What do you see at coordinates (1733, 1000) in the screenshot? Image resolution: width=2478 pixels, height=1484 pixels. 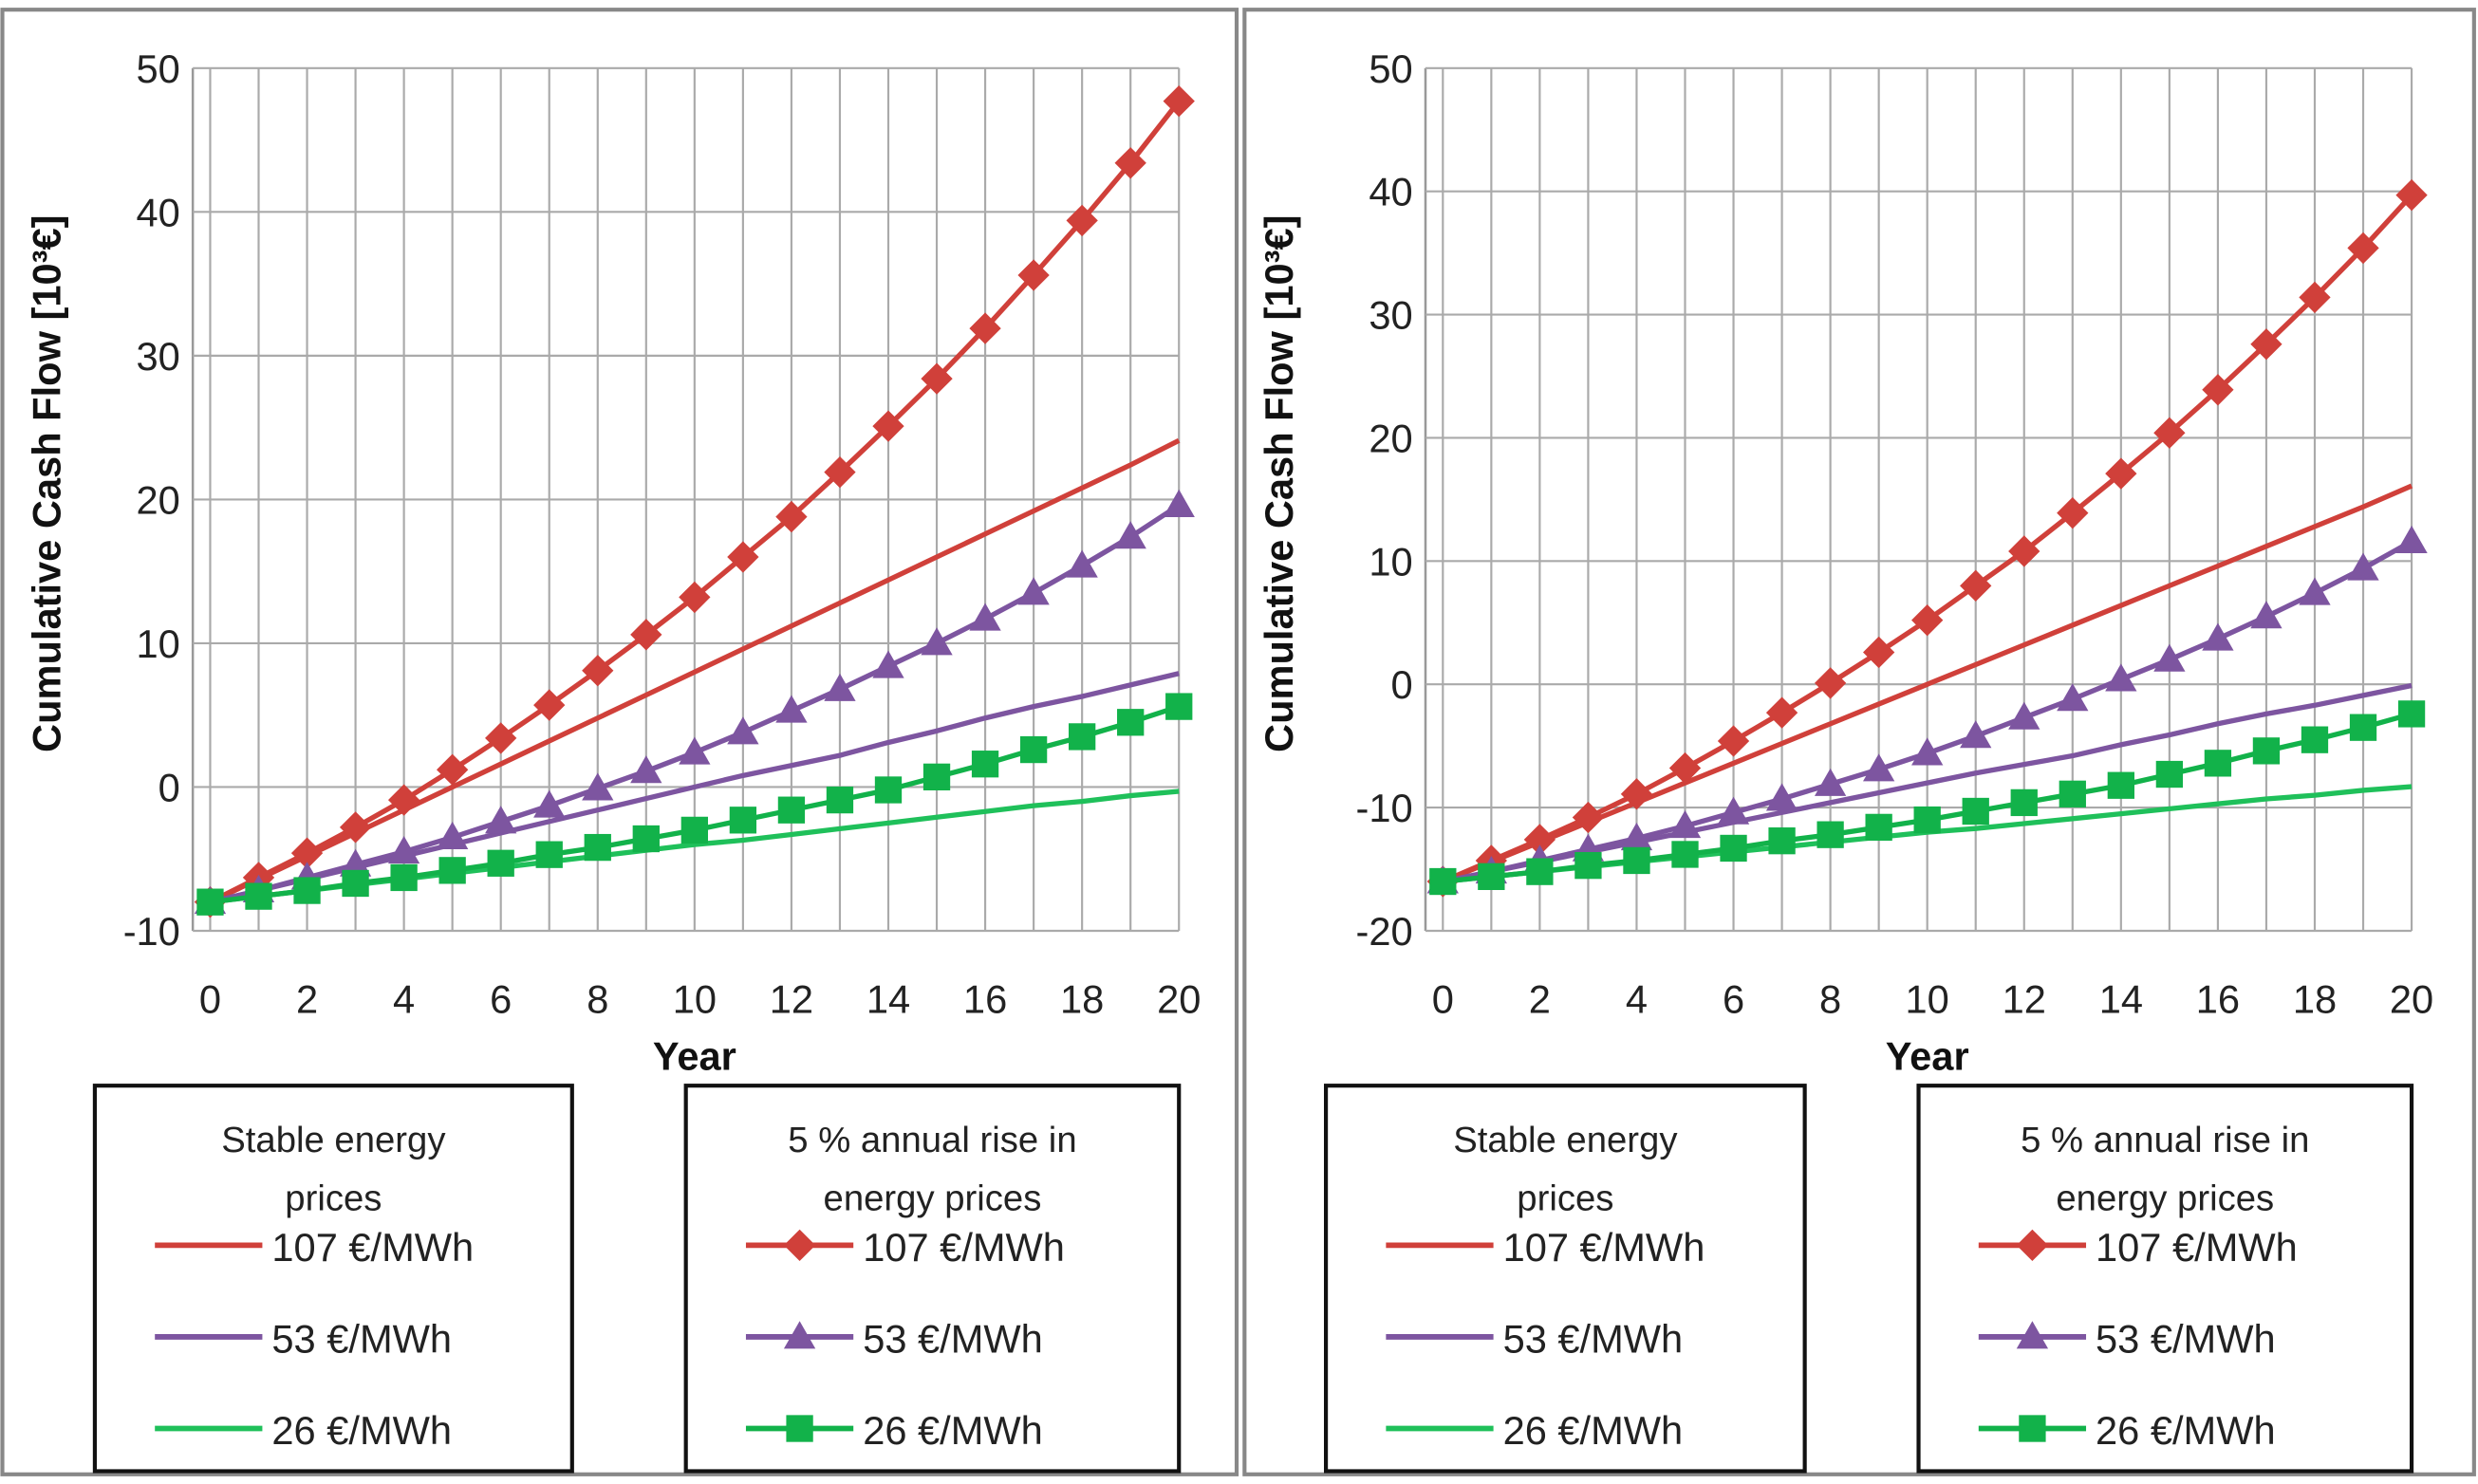 I see `x-tick-label: 6` at bounding box center [1733, 1000].